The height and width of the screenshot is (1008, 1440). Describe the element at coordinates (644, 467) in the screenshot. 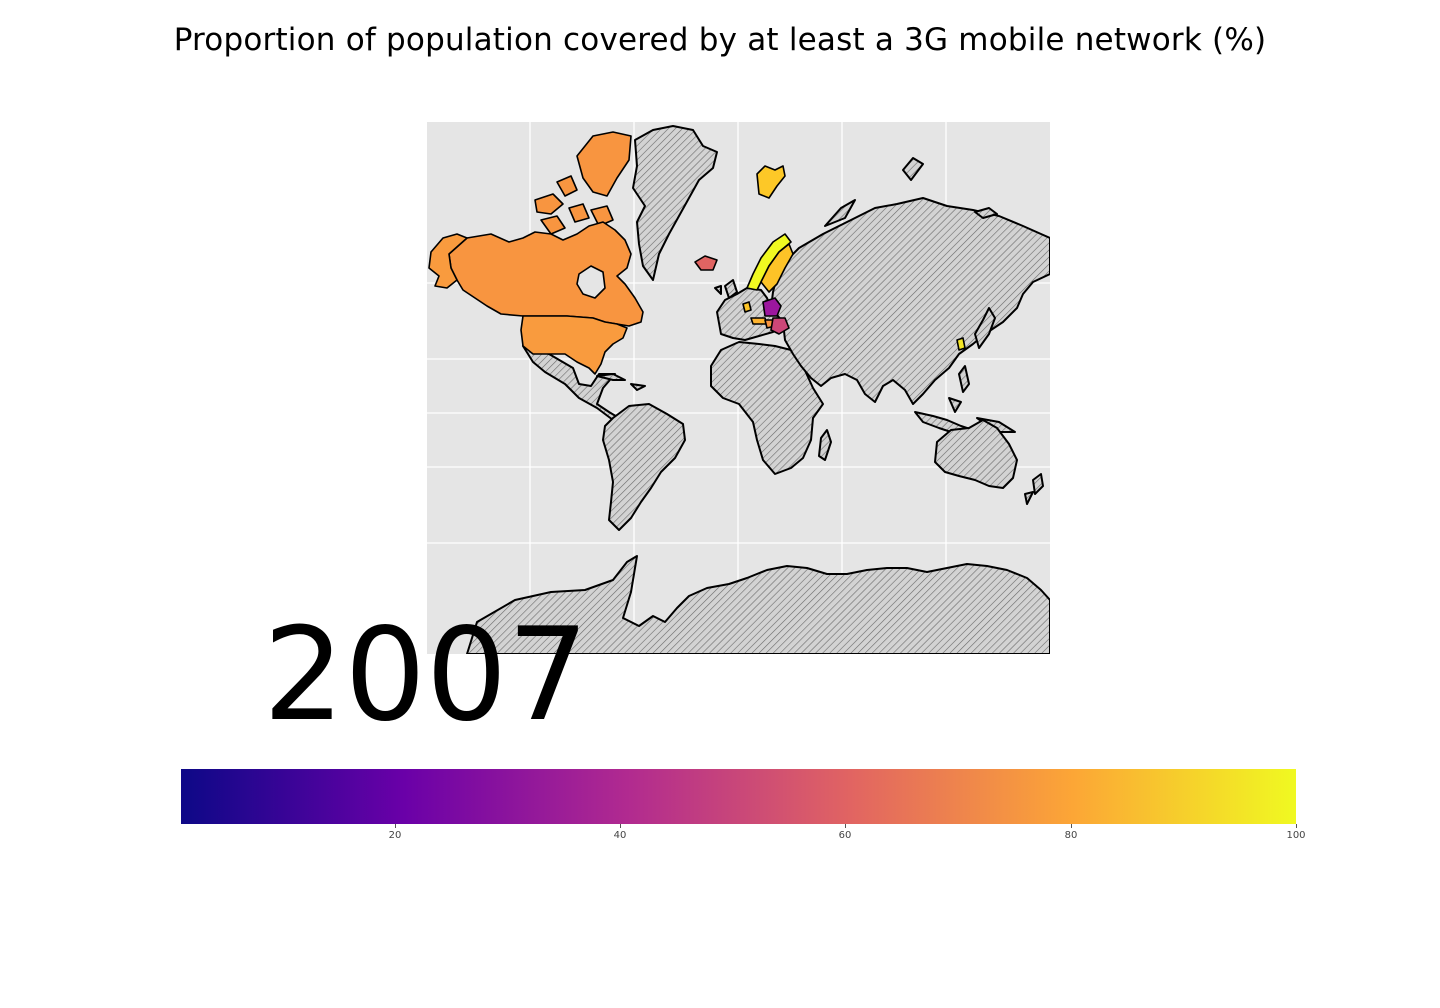

I see `south-america-shape` at that location.